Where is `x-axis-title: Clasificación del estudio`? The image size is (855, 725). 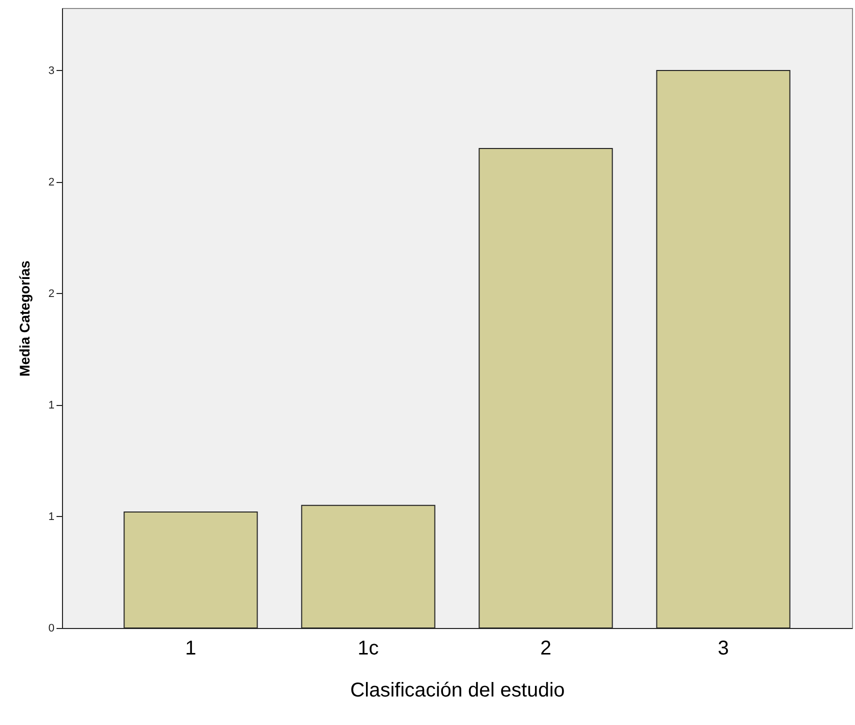
x-axis-title: Clasificación del estudio is located at coordinates (457, 691).